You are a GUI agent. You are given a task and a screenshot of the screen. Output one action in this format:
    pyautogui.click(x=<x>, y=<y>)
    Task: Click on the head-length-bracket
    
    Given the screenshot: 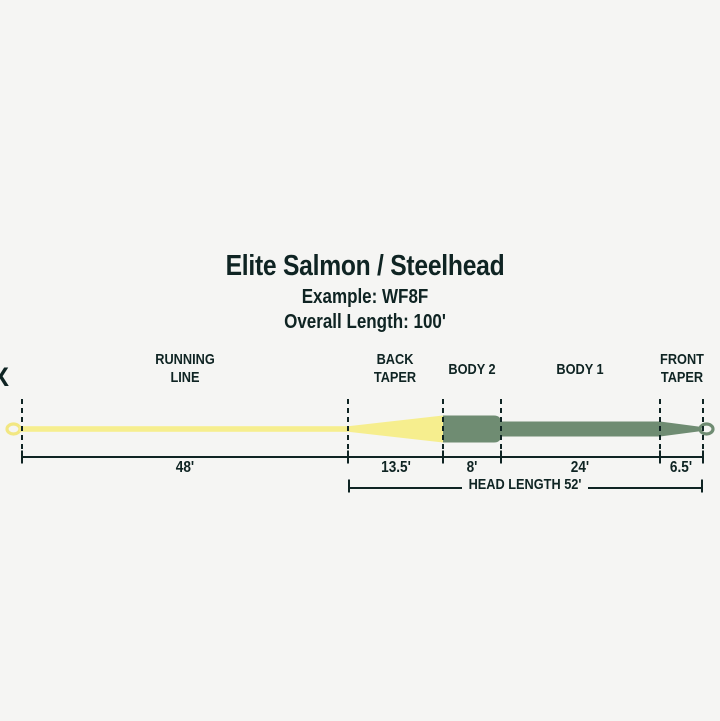 What is the action you would take?
    pyautogui.click(x=525, y=486)
    